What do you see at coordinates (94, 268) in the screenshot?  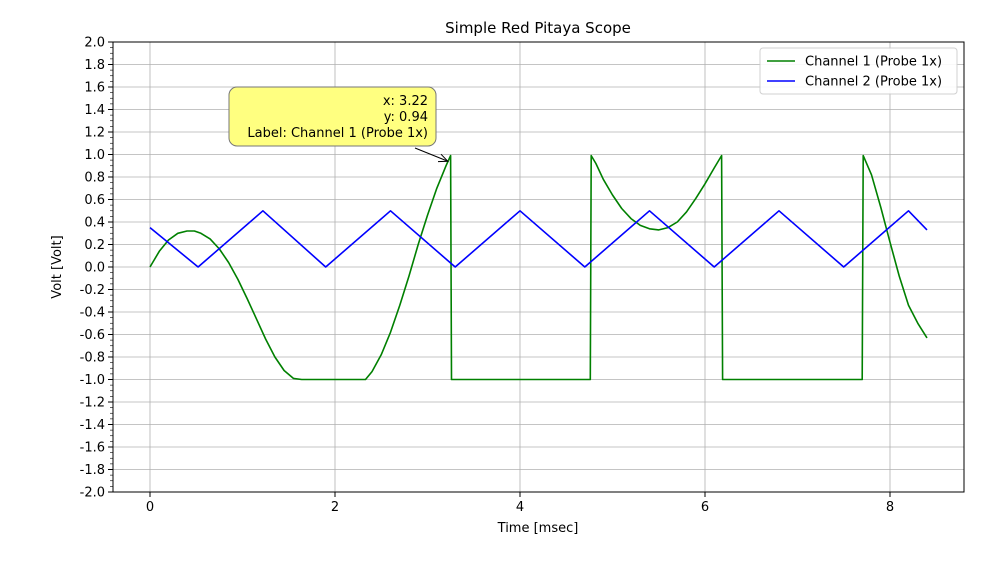 I see `y-tick-label: 0.0` at bounding box center [94, 268].